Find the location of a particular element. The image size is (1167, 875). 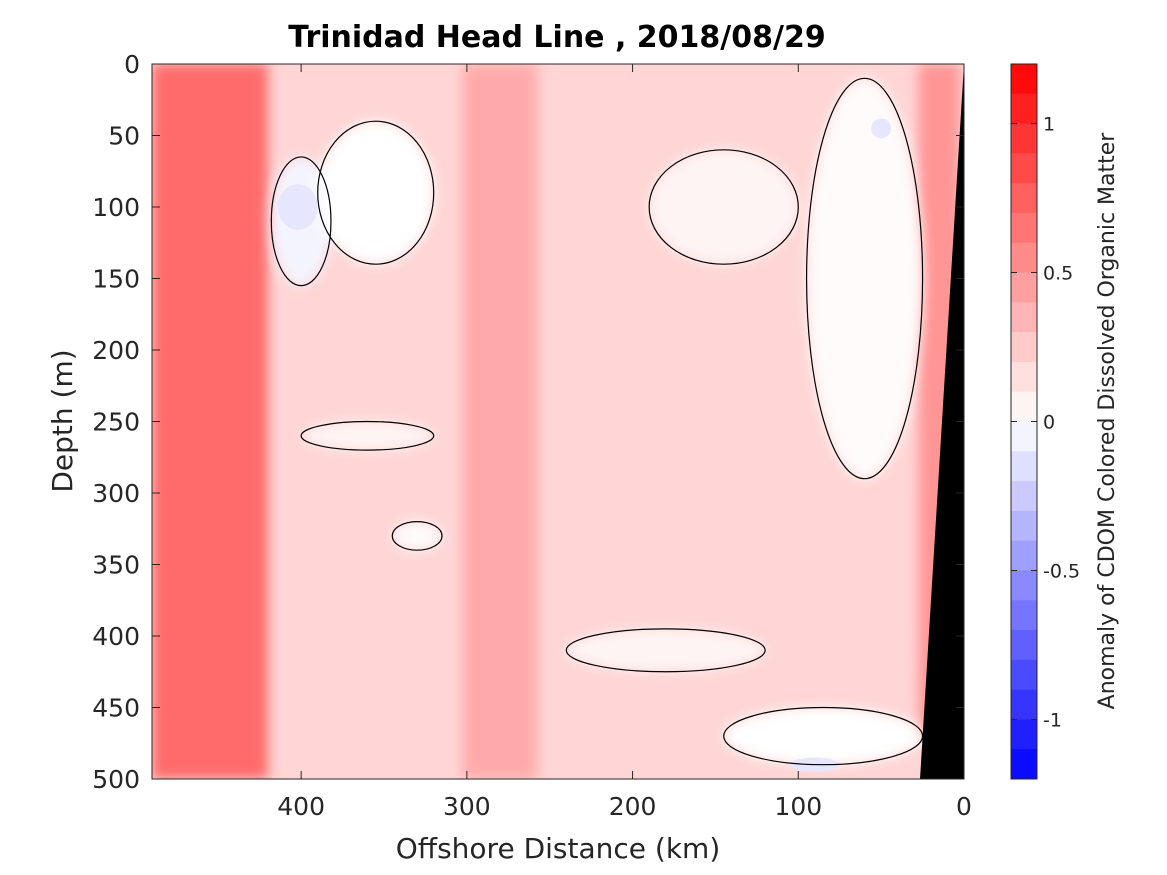

colorbar-tick-label: 0 is located at coordinates (1049, 423).